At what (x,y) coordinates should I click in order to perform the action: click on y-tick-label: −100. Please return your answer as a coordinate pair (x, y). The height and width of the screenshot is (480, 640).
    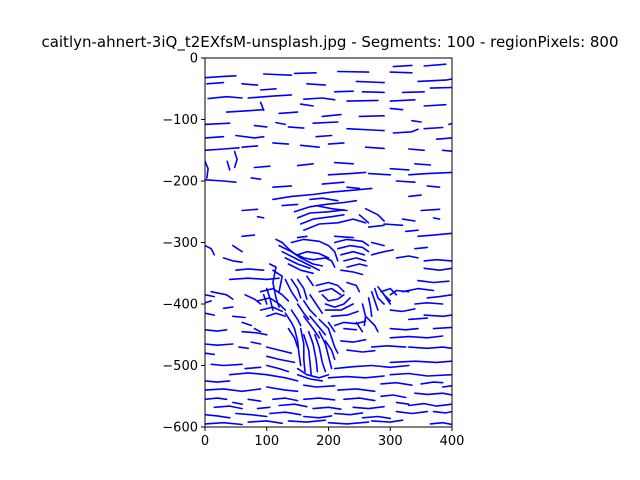
    Looking at the image, I should click on (180, 120).